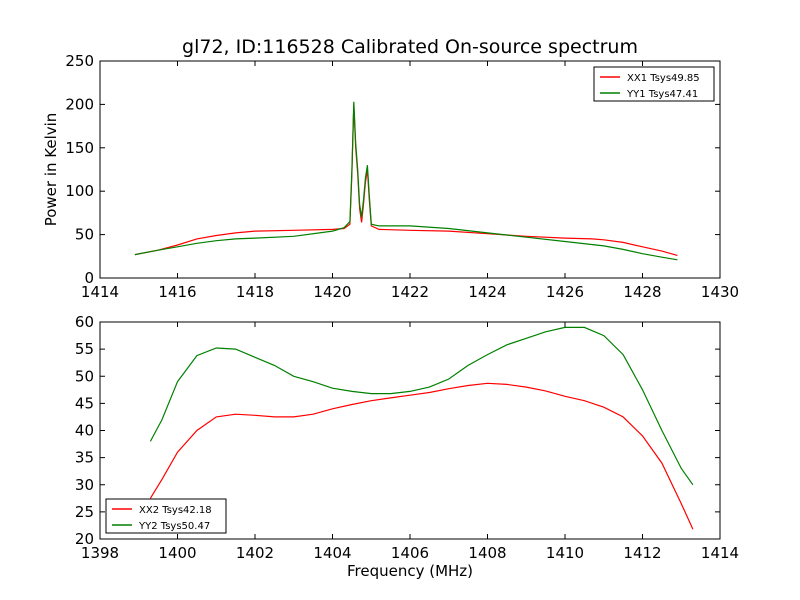 This screenshot has width=800, height=600. I want to click on legend: XX1 Tsys49.85 YY1 Tsys47.41, so click(654, 84).